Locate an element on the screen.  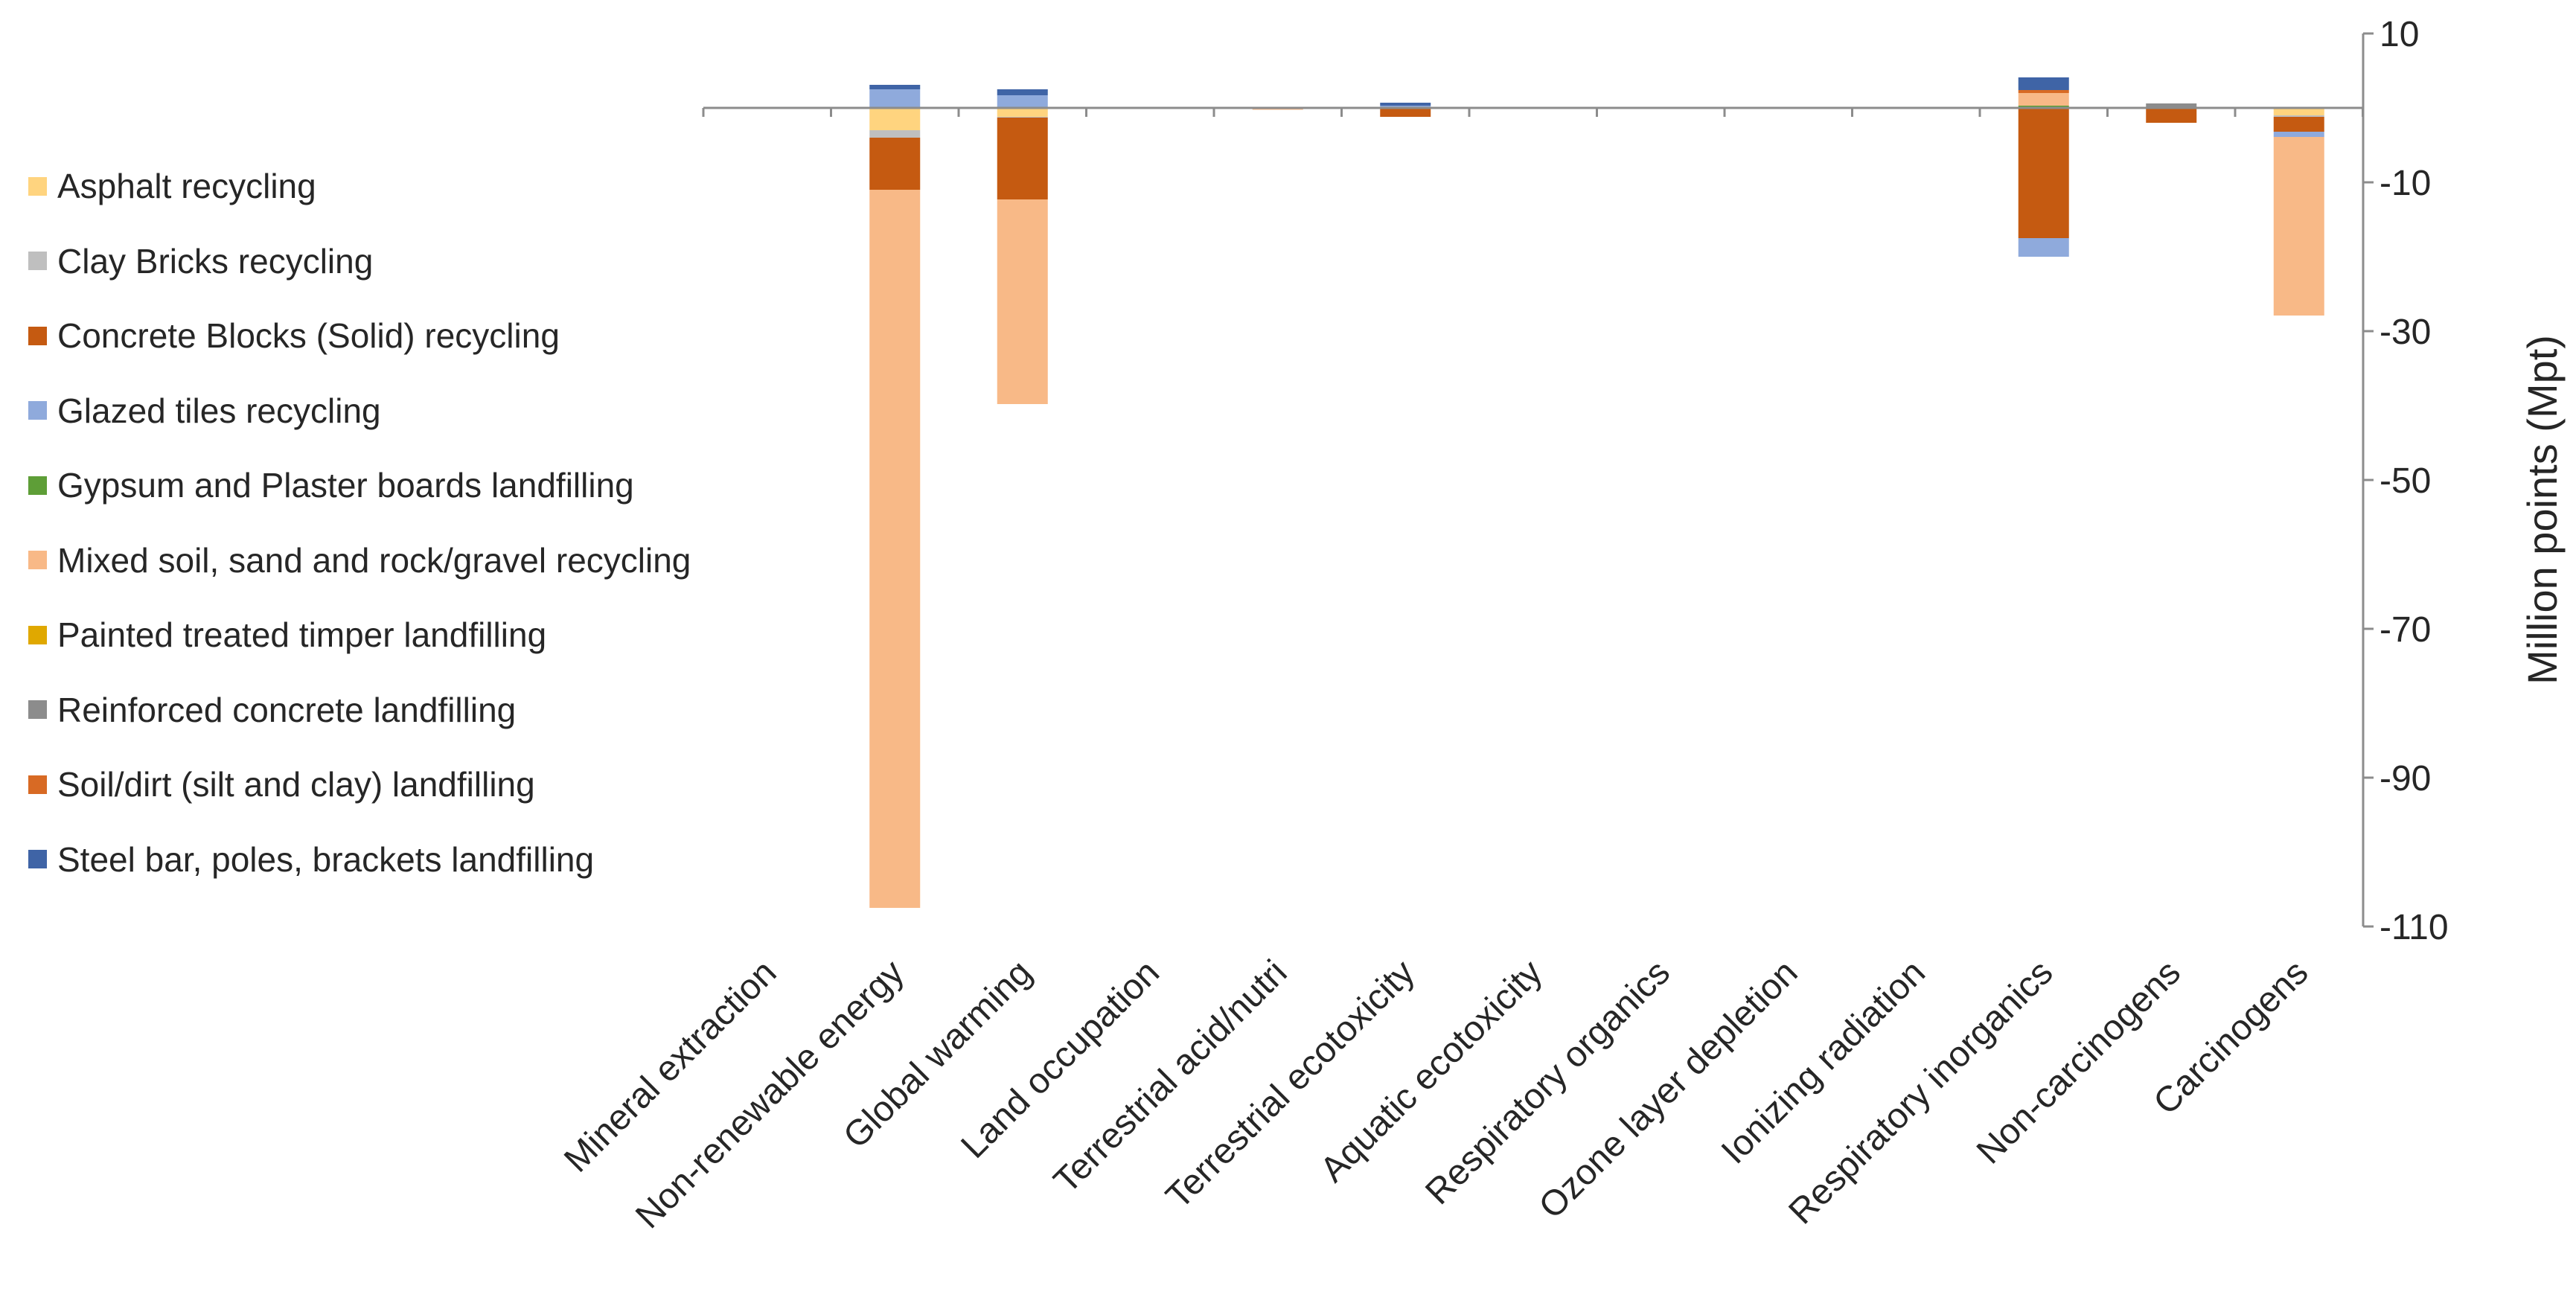
legend-item: Glazed tiles recycling is located at coordinates (205, 410).